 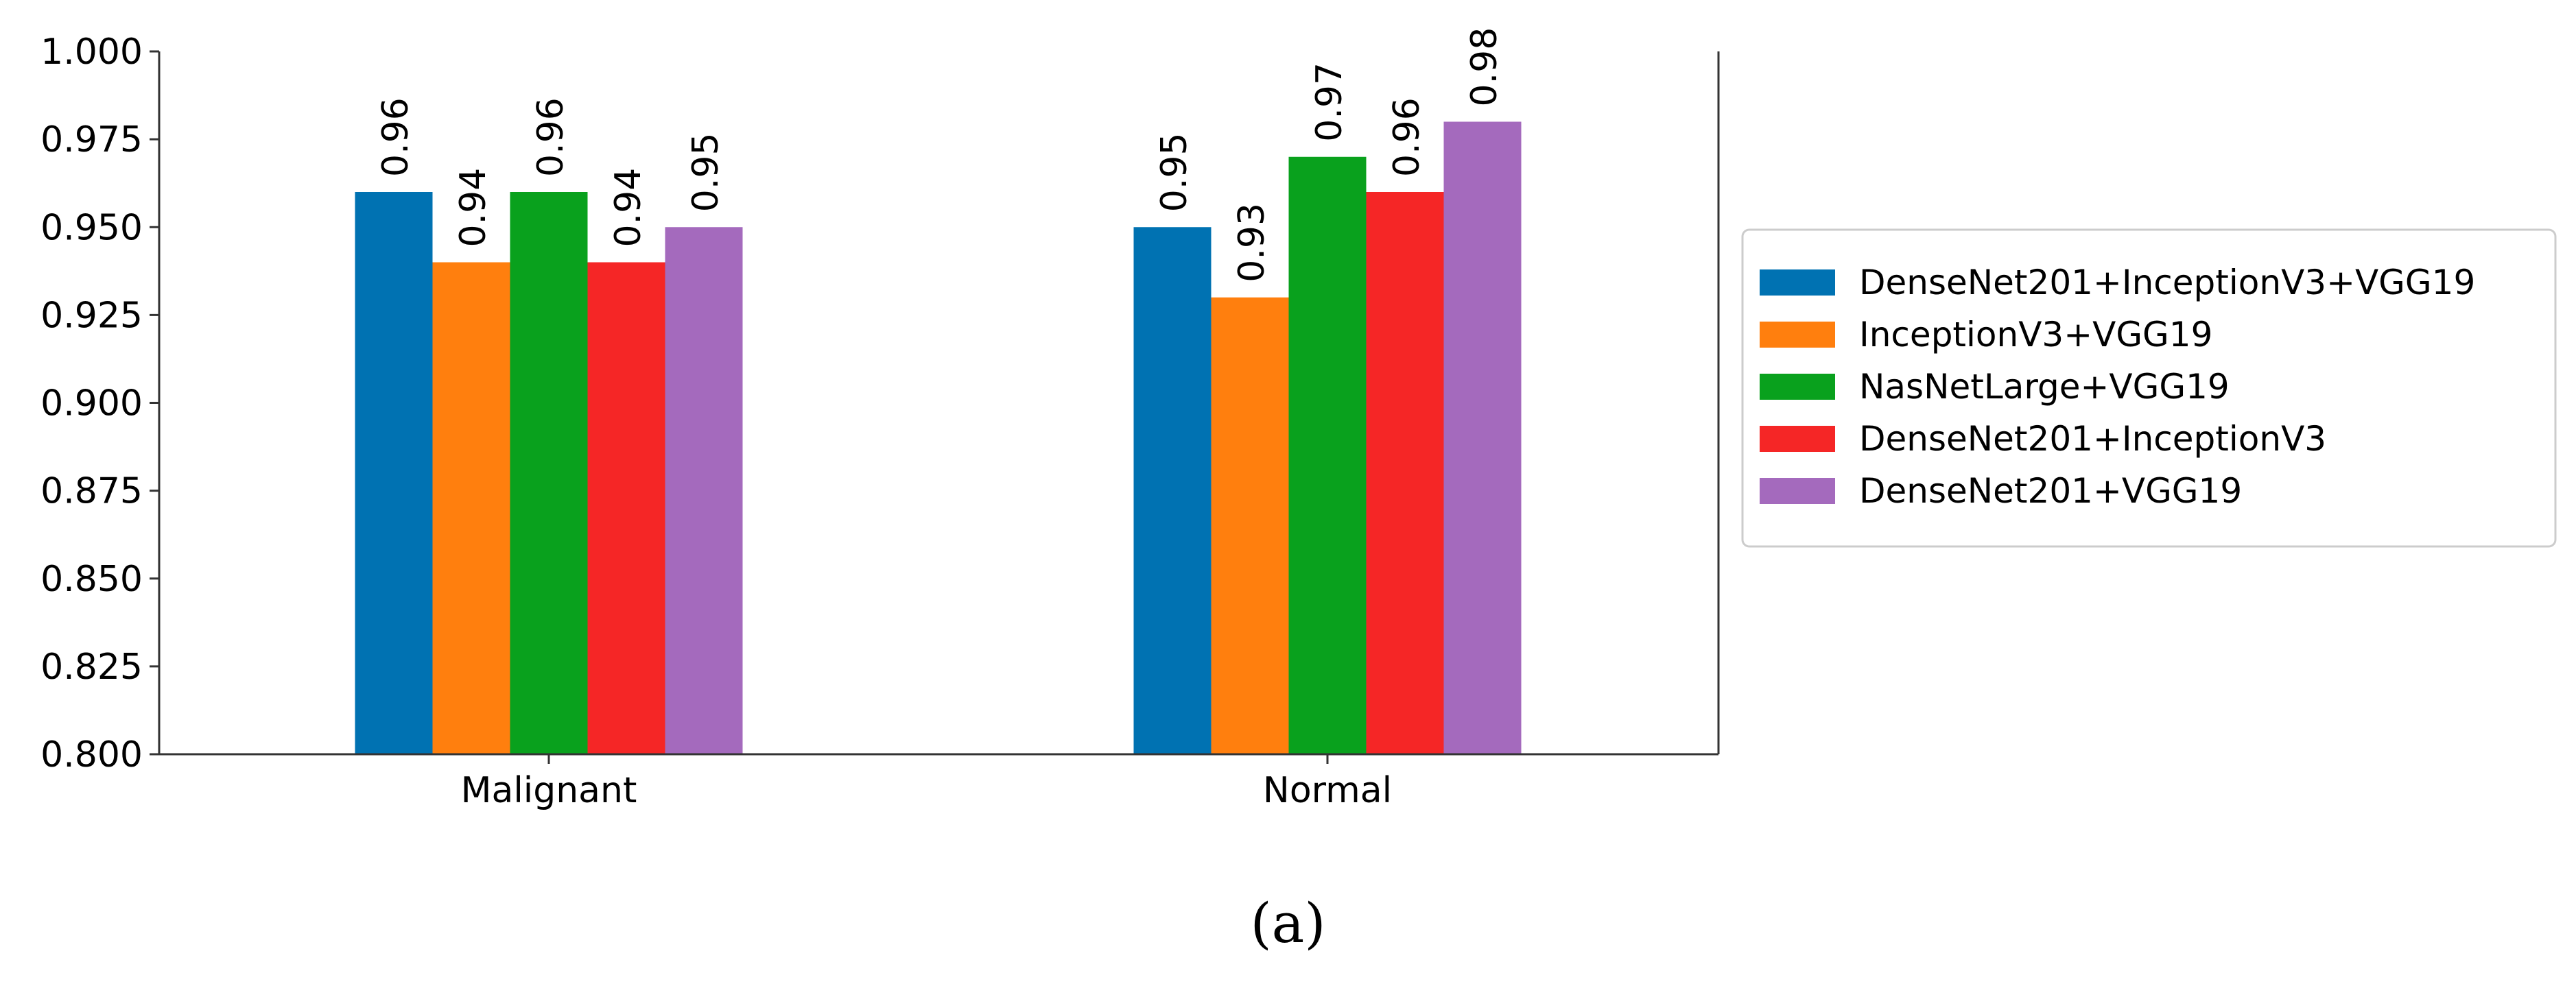 What do you see at coordinates (91, 579) in the screenshot?
I see `y-tick-label: 0.850` at bounding box center [91, 579].